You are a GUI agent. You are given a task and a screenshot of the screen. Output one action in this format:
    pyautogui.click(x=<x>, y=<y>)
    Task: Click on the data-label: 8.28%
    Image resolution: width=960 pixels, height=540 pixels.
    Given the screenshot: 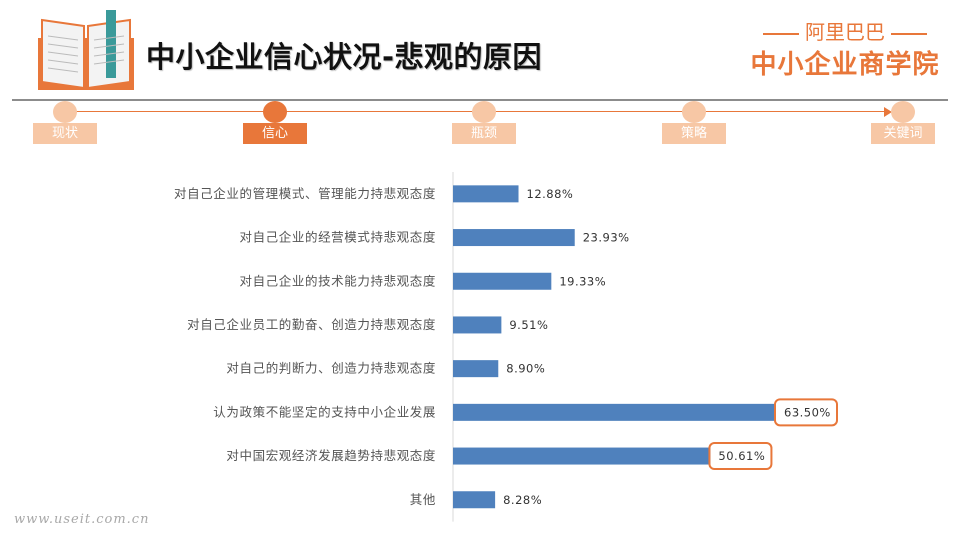 What is the action you would take?
    pyautogui.click(x=522, y=500)
    